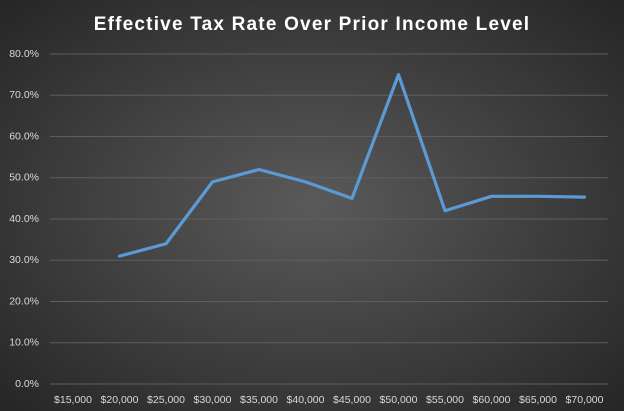  I want to click on x-tick-label: $15,000, so click(73, 400).